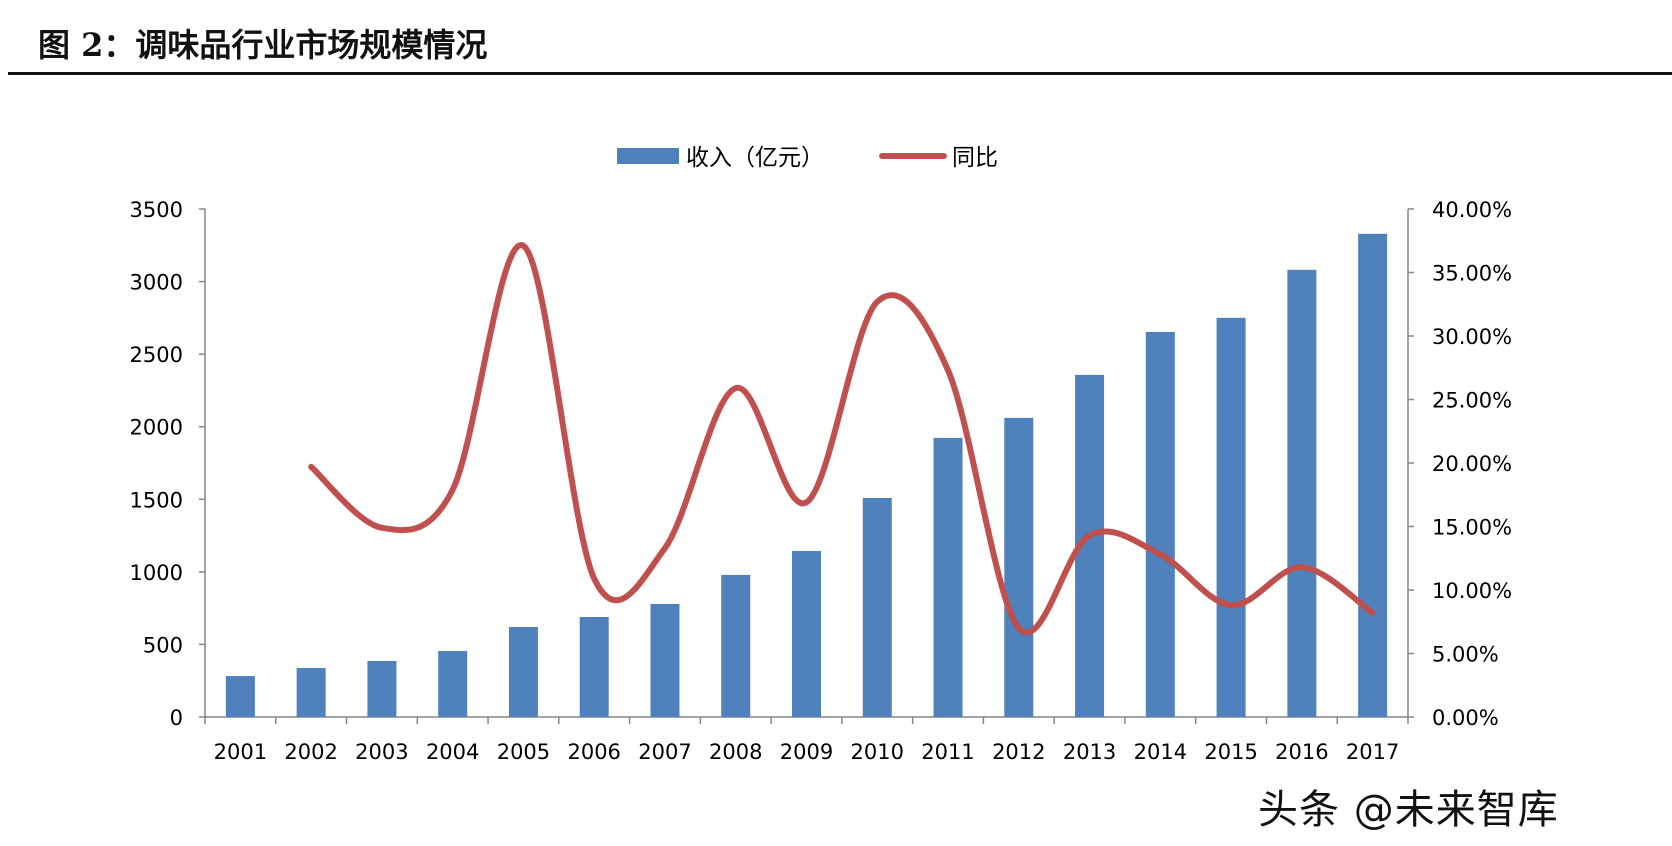  What do you see at coordinates (240, 696) in the screenshot?
I see `bar-2001` at bounding box center [240, 696].